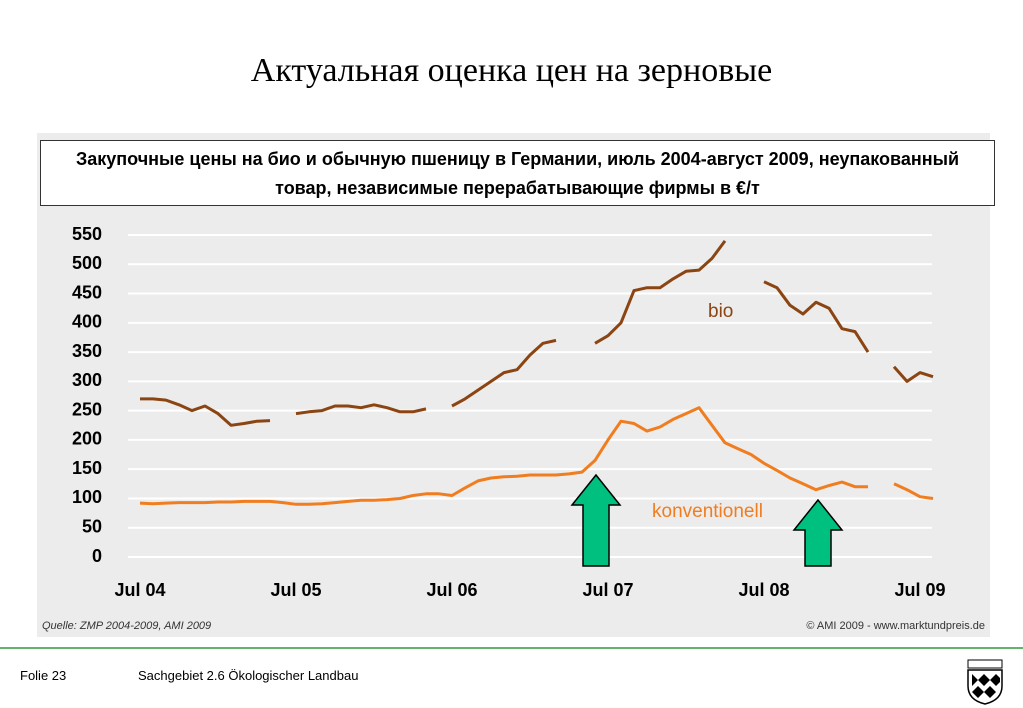 The height and width of the screenshot is (708, 1023). What do you see at coordinates (43, 675) in the screenshot?
I see `slide-number: Folie 23` at bounding box center [43, 675].